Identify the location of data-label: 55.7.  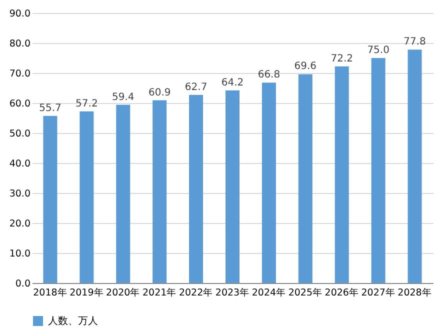
(50, 108).